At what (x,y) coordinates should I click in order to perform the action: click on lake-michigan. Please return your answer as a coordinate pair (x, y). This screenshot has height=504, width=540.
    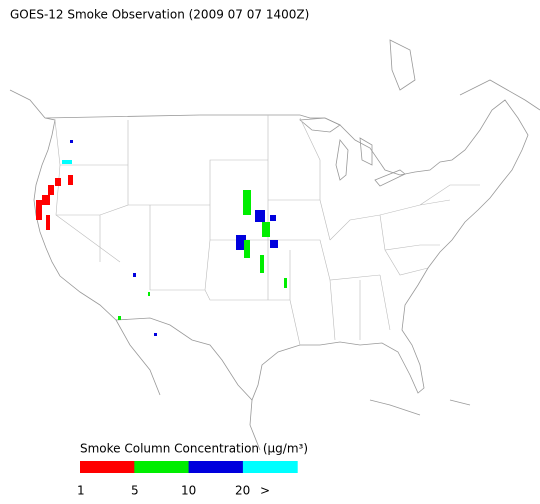
    Looking at the image, I should click on (342, 160).